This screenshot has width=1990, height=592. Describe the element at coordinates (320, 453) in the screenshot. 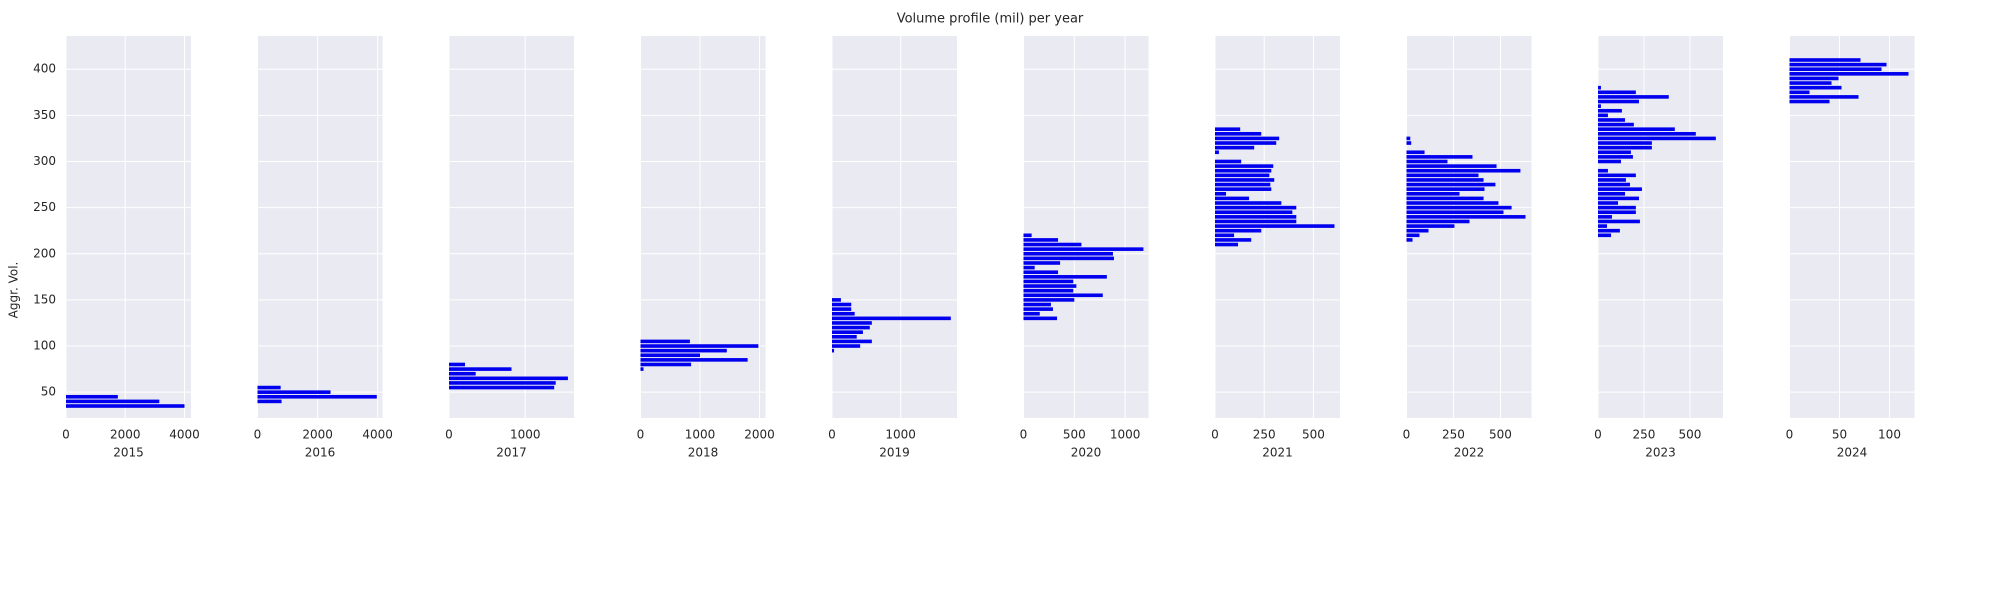

I see `x-axis-label: 2016` at that location.